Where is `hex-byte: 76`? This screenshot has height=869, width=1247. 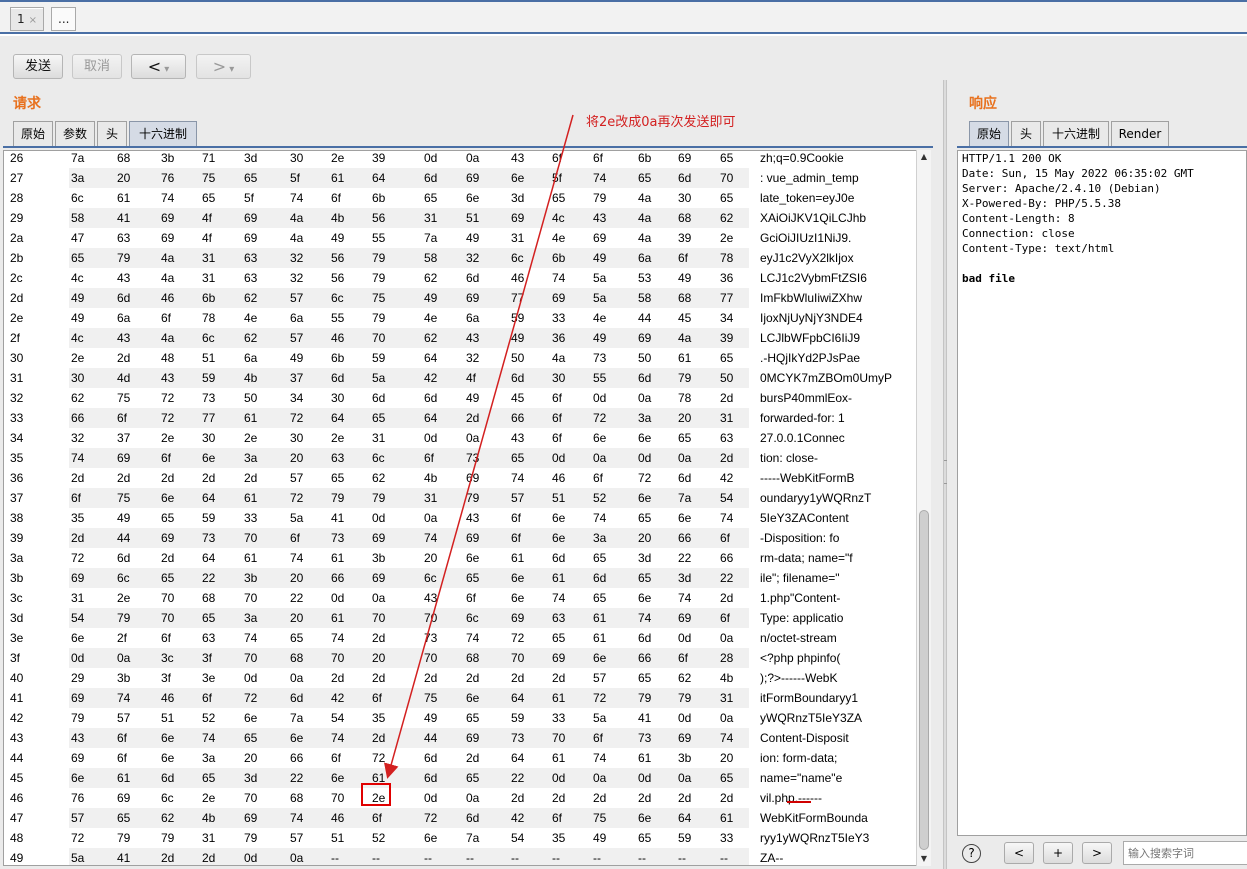 hex-byte: 76 is located at coordinates (78, 798).